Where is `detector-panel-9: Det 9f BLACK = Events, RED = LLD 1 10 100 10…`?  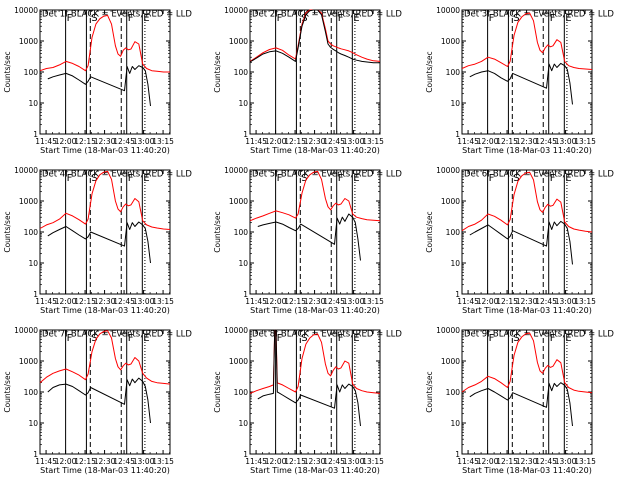
detector-panel-9: Det 9f BLACK = Events, RED = LLD 1 10 100 10… is located at coordinates (519, 400).